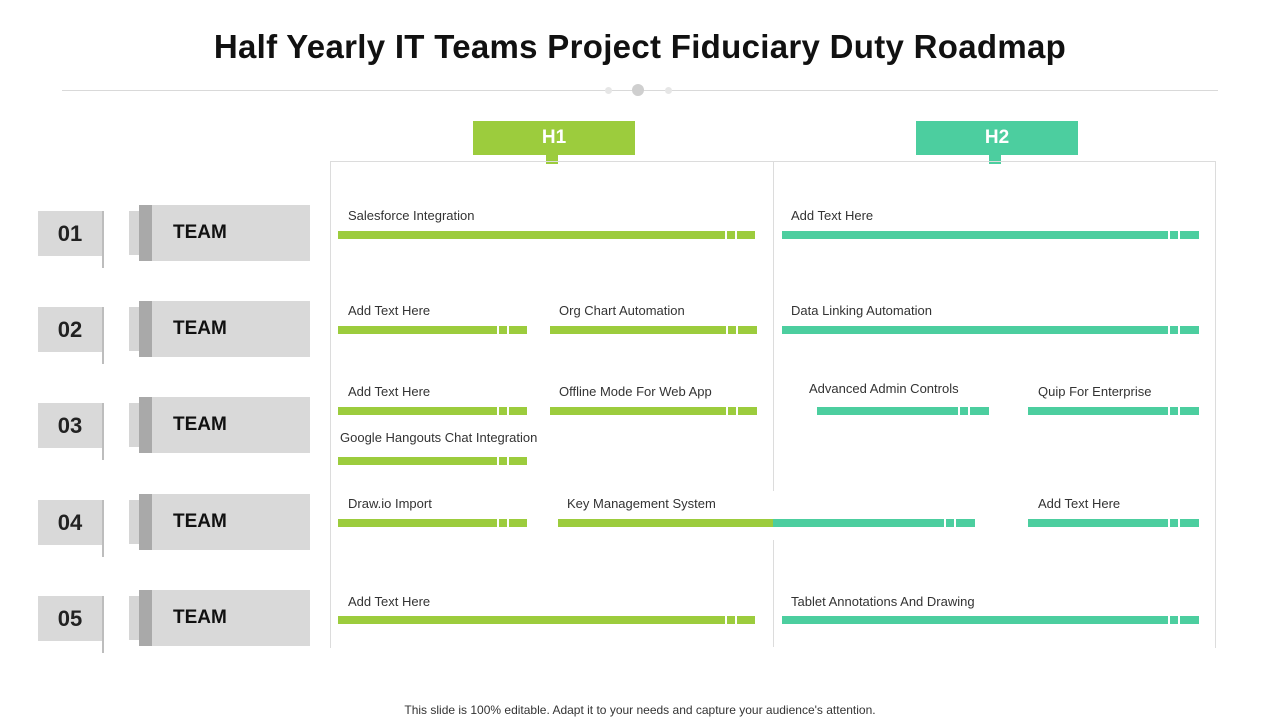 This screenshot has height=720, width=1280. I want to click on task-label: Google Hangouts Chat Integration, so click(439, 437).